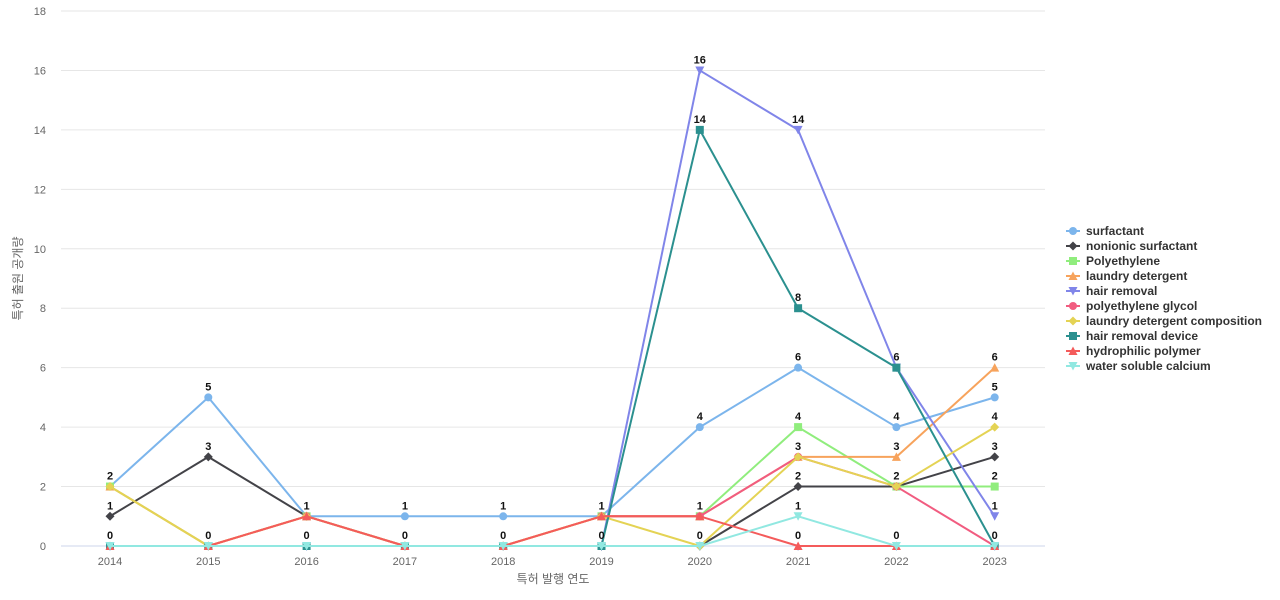 The image size is (1280, 600). What do you see at coordinates (896, 562) in the screenshot?
I see `x-tick-label: 2022` at bounding box center [896, 562].